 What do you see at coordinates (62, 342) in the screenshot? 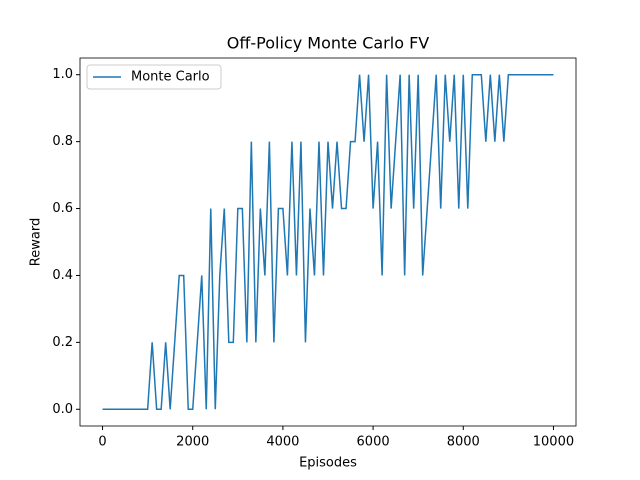
I see `y-tick-label: 0.2` at bounding box center [62, 342].